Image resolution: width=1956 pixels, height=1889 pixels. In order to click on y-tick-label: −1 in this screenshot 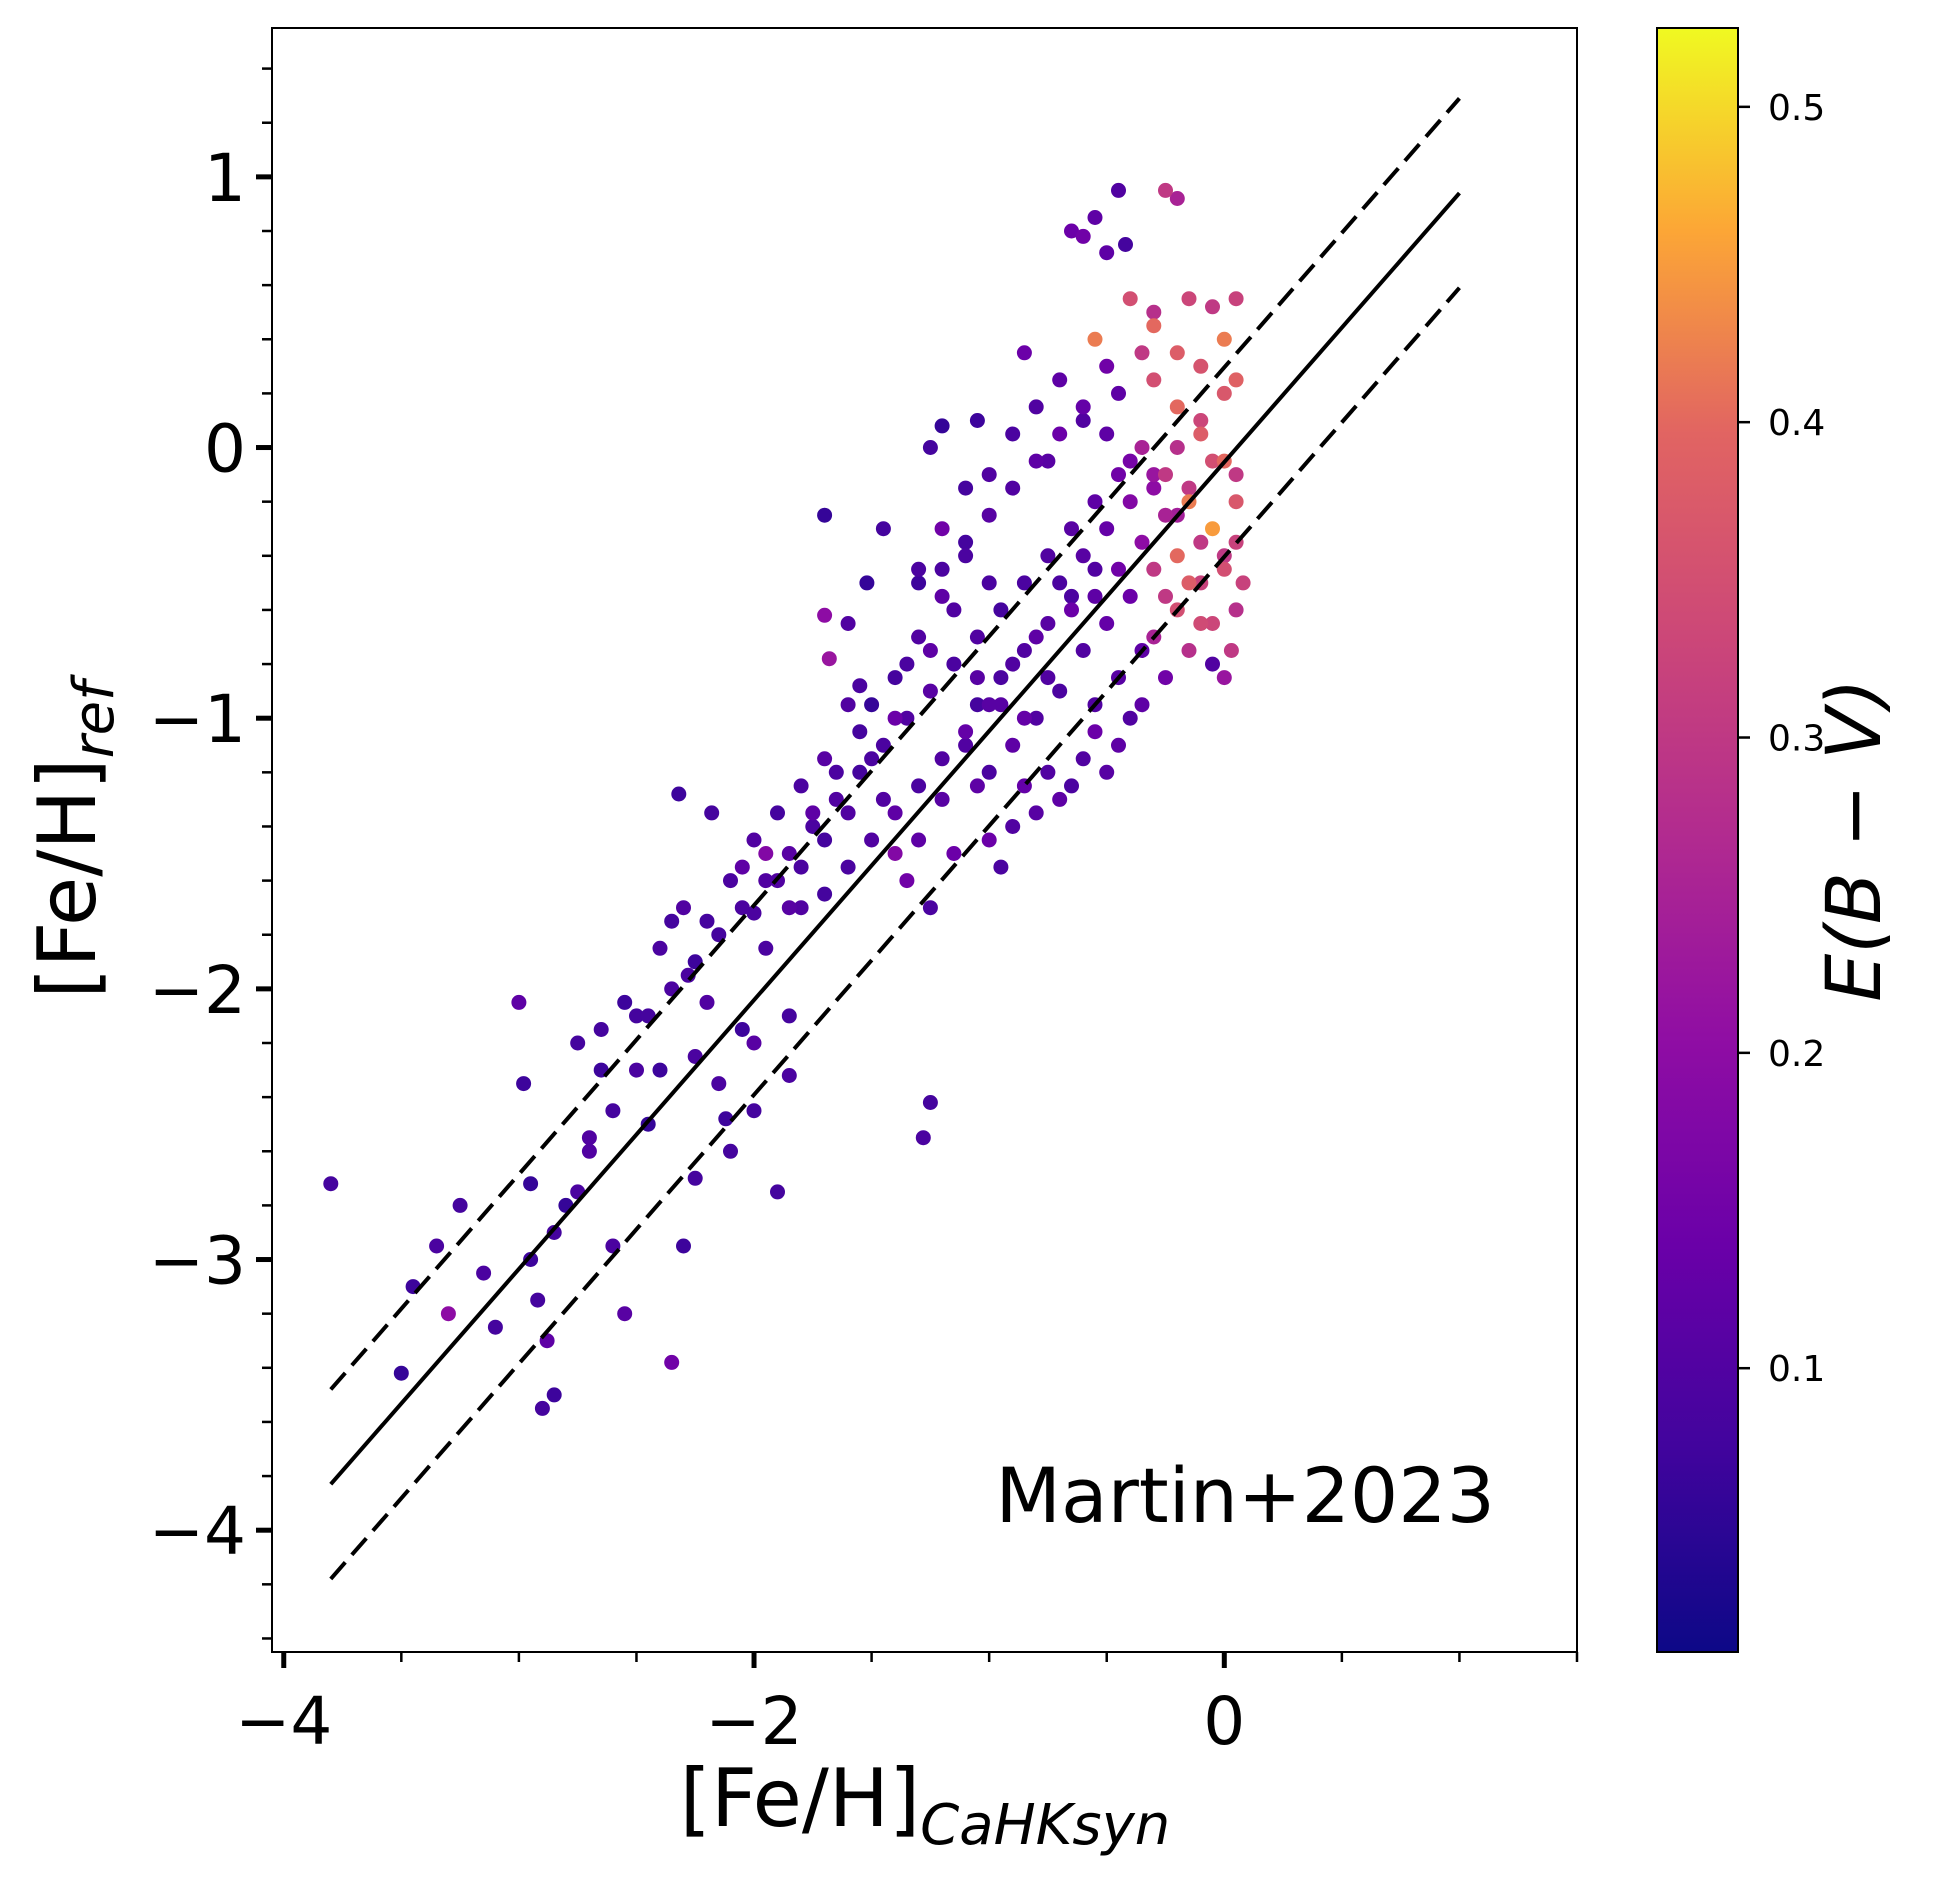, I will do `click(197, 719)`.